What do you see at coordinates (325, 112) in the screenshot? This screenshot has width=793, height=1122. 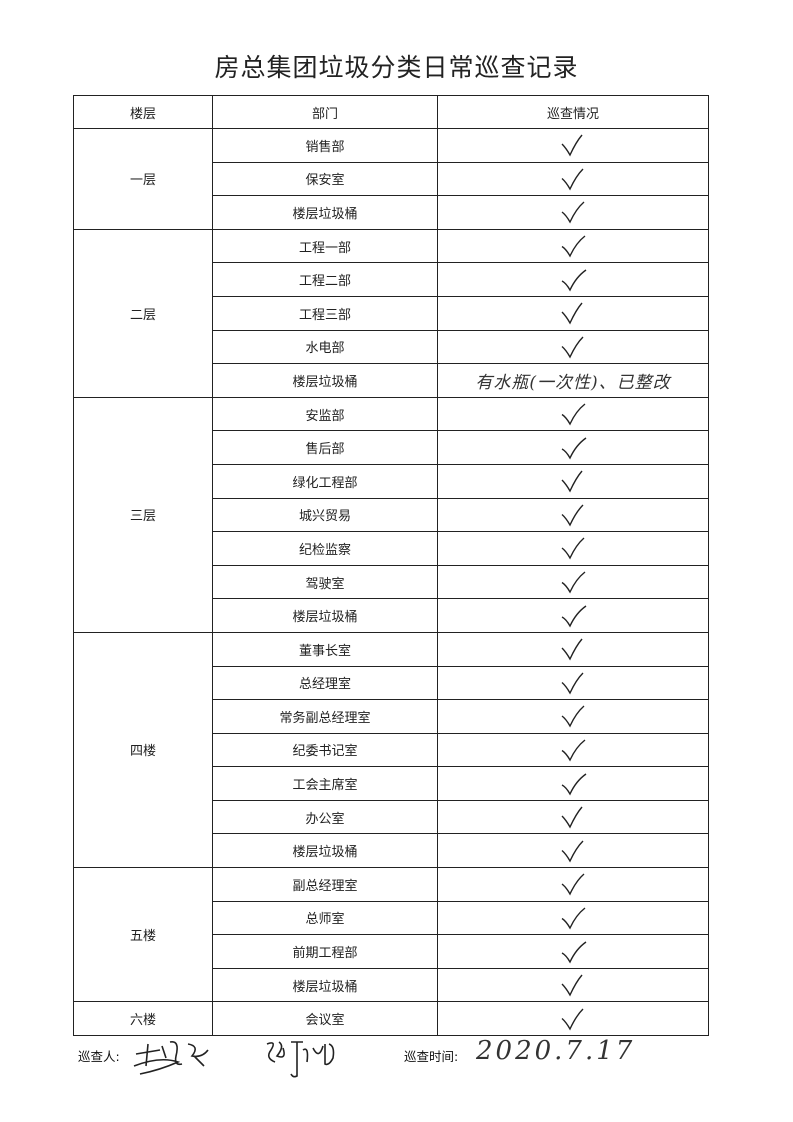 I see `header-department: 部门` at bounding box center [325, 112].